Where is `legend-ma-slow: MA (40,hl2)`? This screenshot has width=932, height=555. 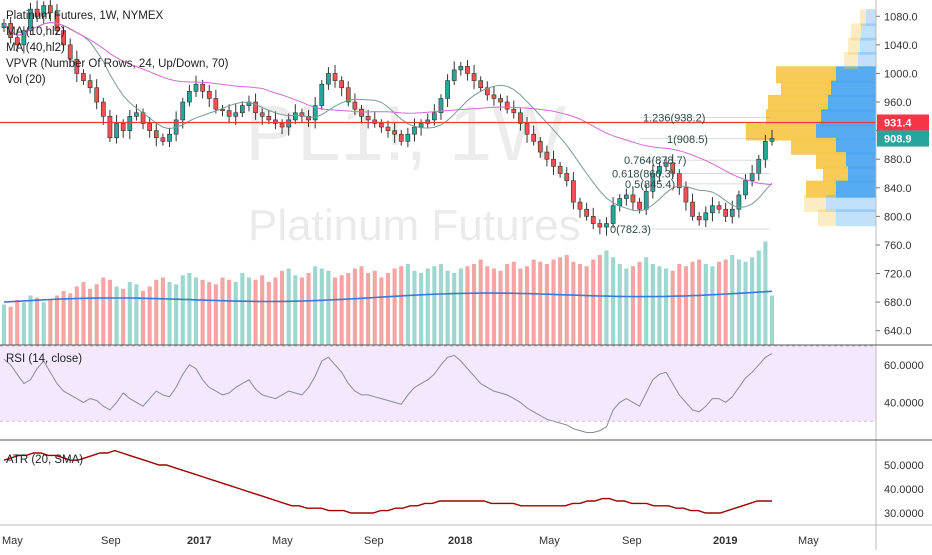
legend-ma-slow: MA (40,hl2) is located at coordinates (35, 48).